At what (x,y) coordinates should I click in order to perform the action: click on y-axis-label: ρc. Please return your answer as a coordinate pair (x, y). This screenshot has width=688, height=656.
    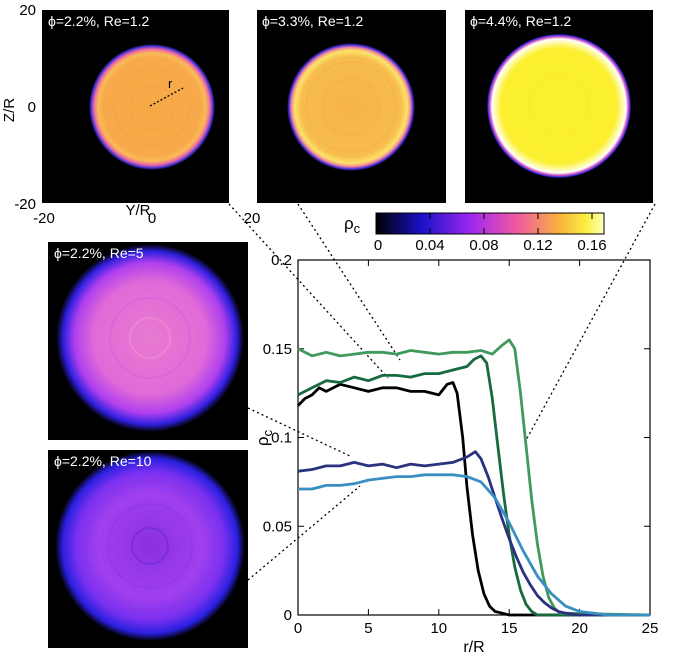
    Looking at the image, I should click on (264, 437).